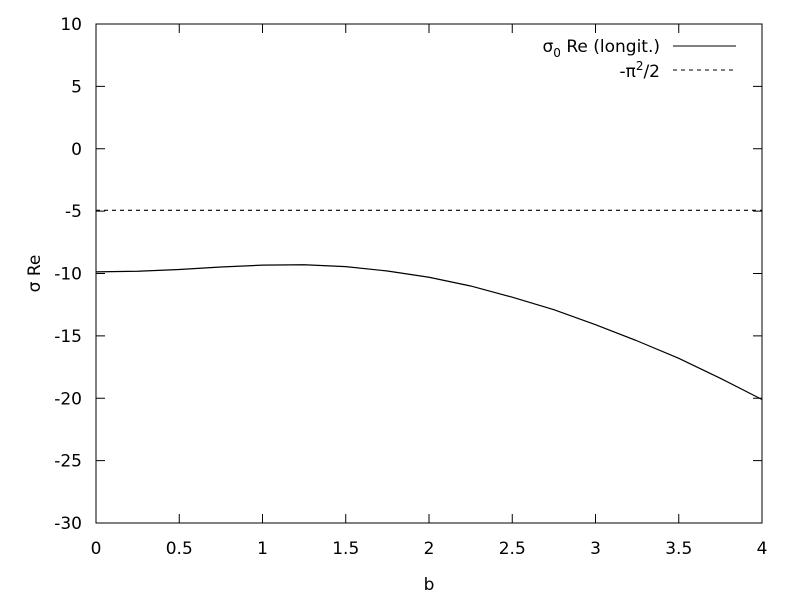 Image resolution: width=800 pixels, height=600 pixels. I want to click on y-tick-label: -15, so click(68, 337).